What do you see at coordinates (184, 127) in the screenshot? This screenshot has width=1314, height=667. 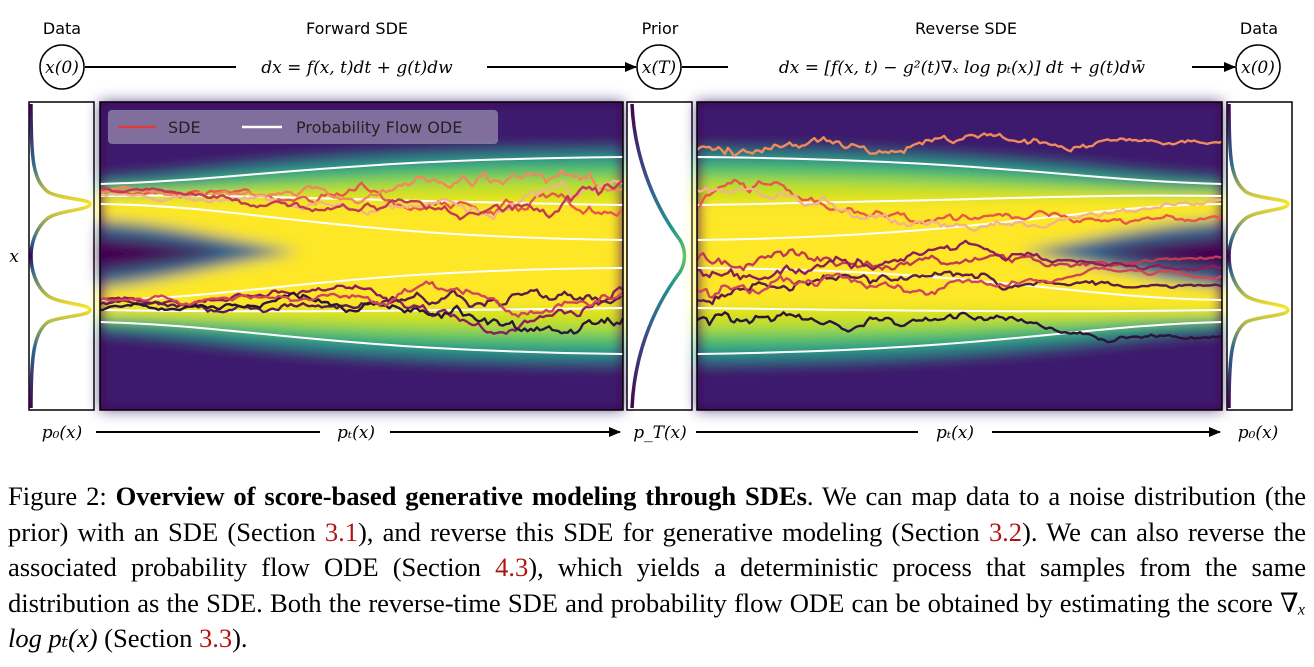 I see `legend-sde-label: SDE` at bounding box center [184, 127].